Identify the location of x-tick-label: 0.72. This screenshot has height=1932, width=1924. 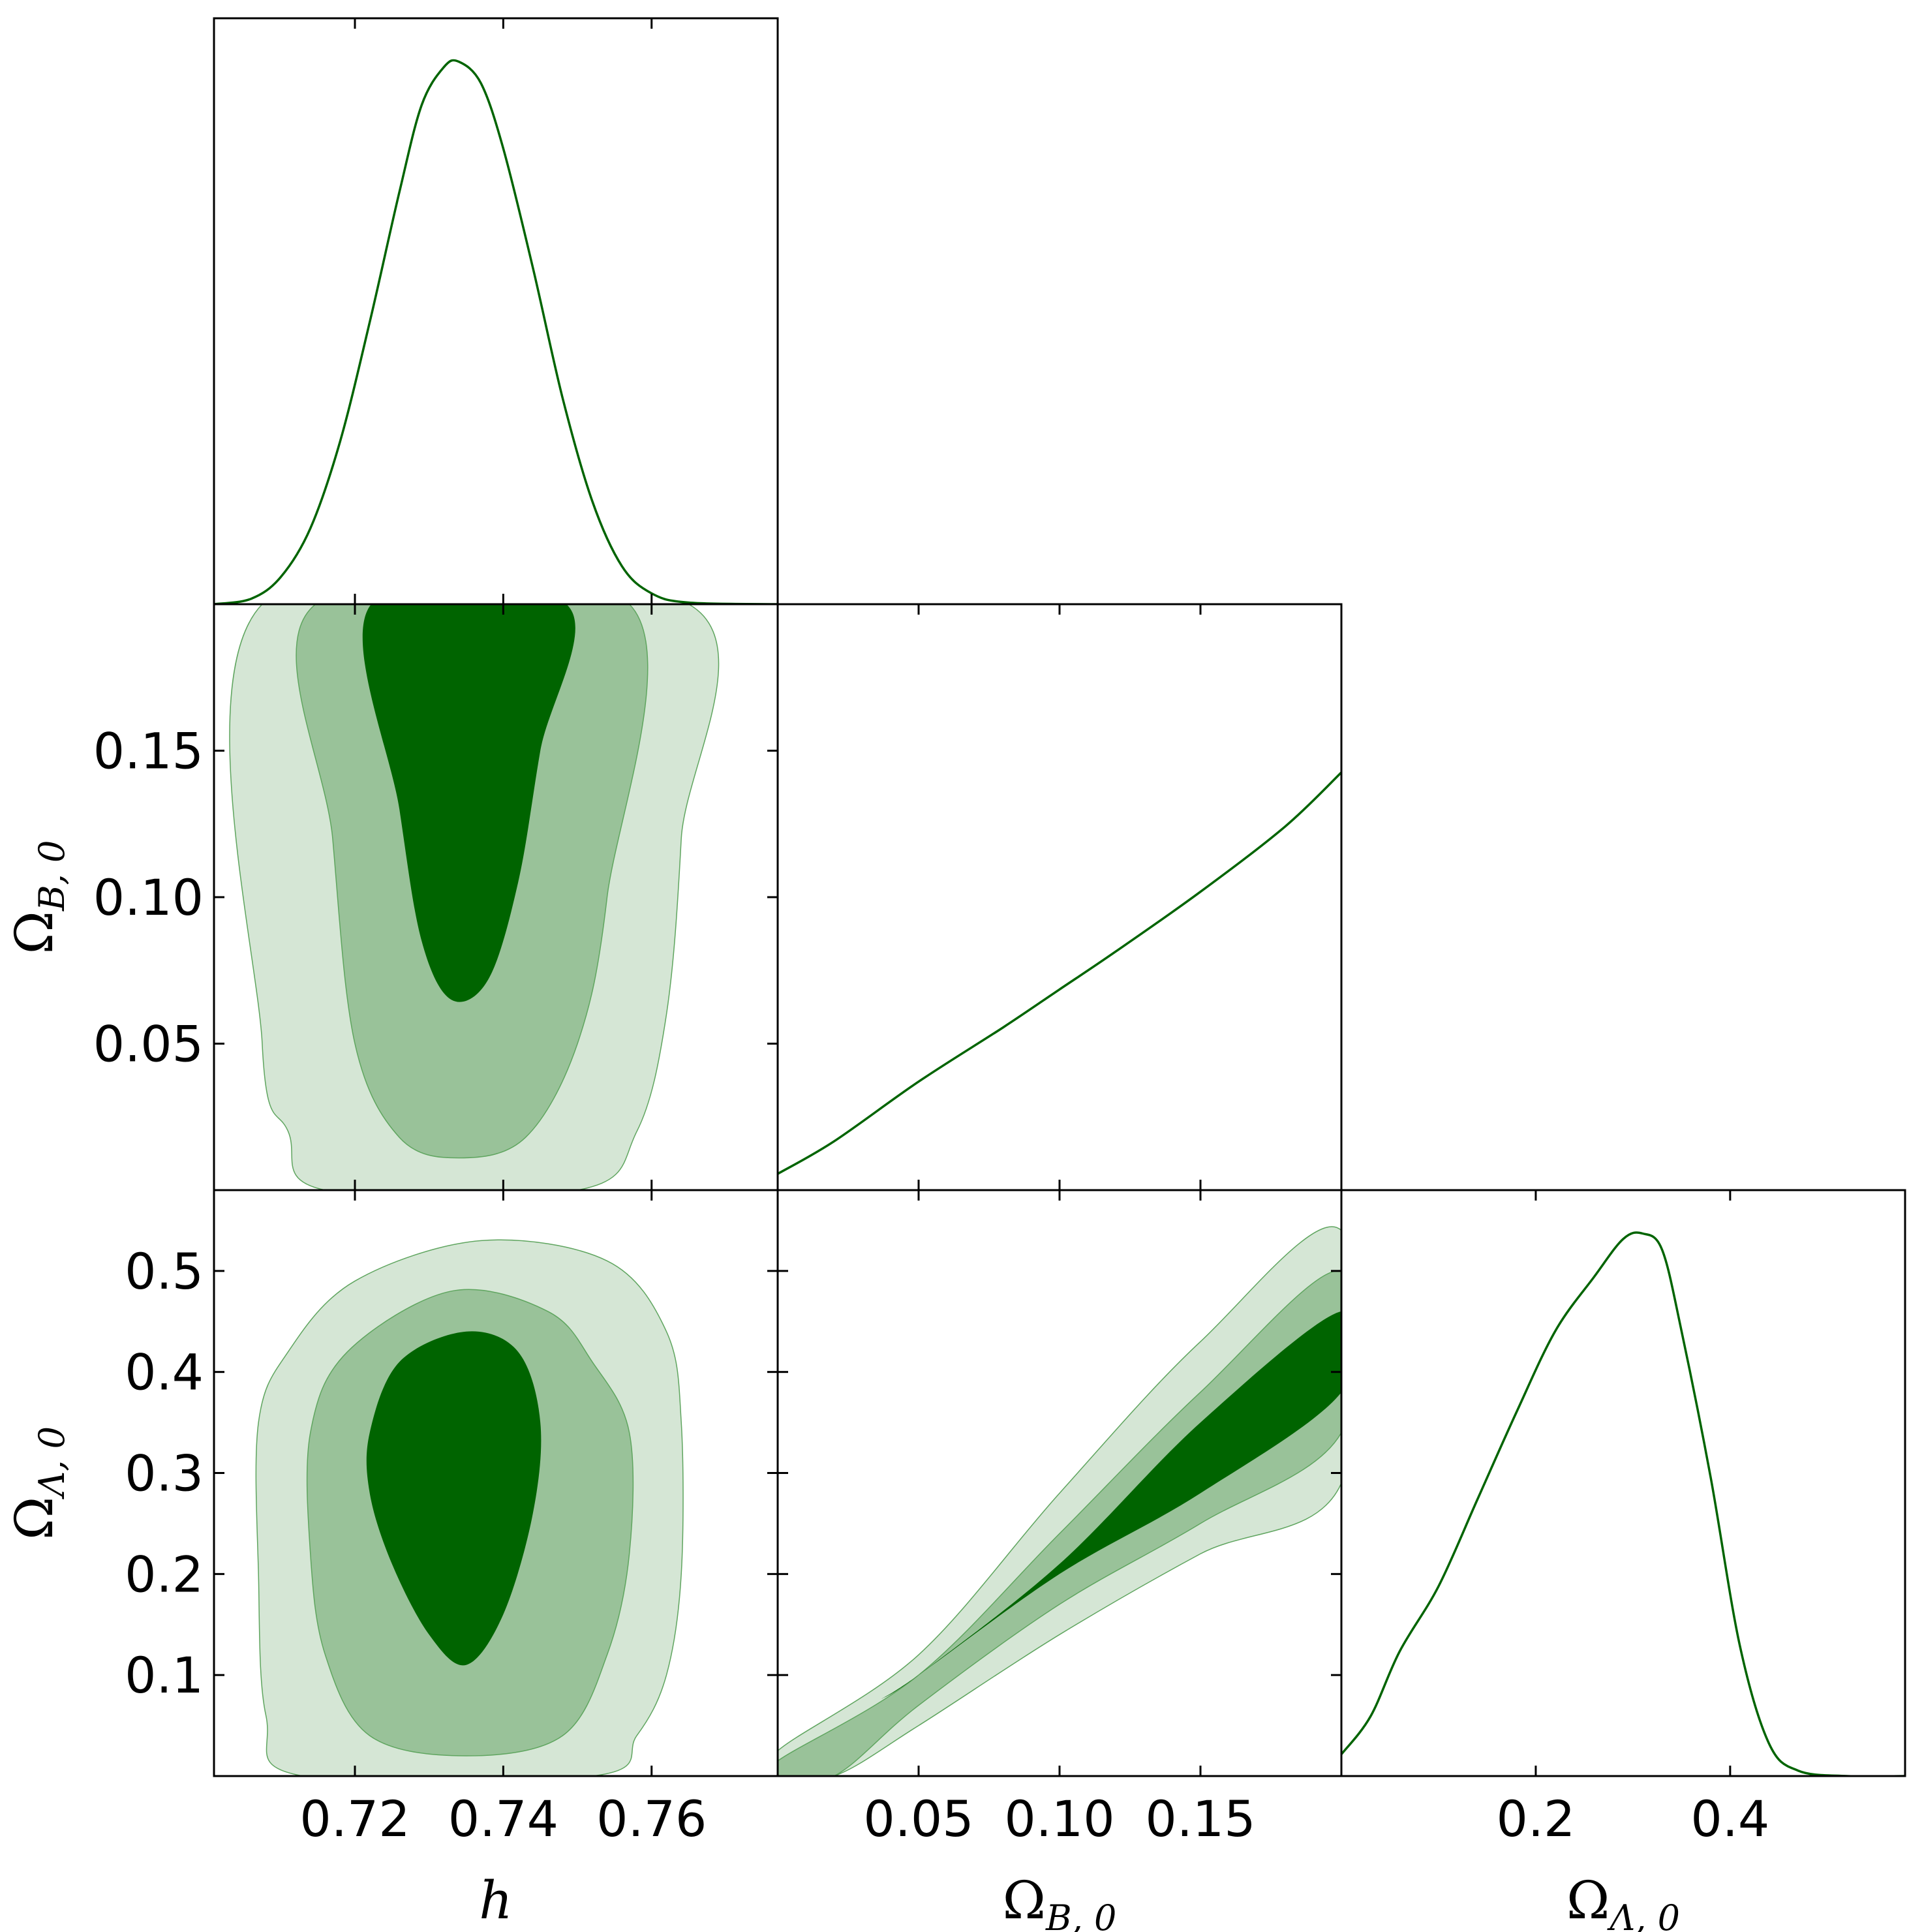
(355, 1819).